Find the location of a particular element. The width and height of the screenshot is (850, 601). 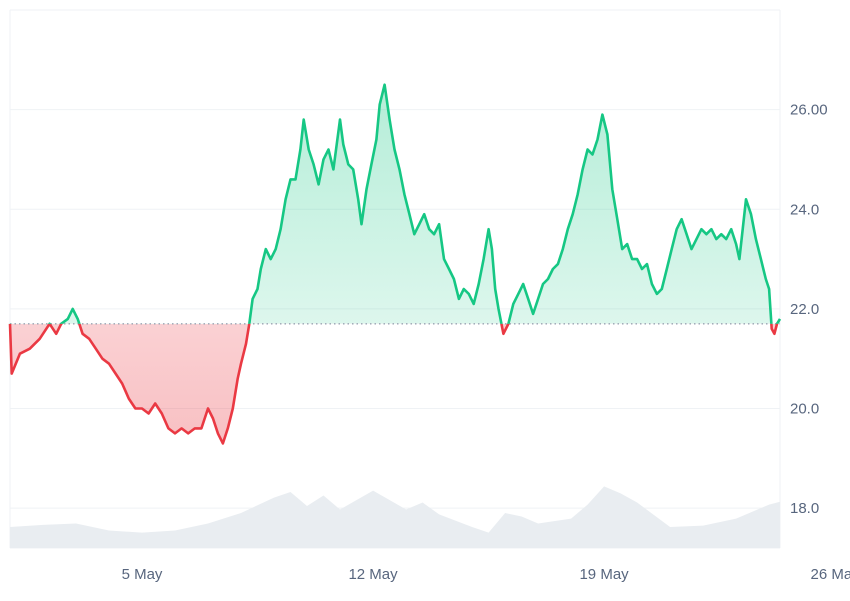

y-tick-label: 18.0 is located at coordinates (804, 508).